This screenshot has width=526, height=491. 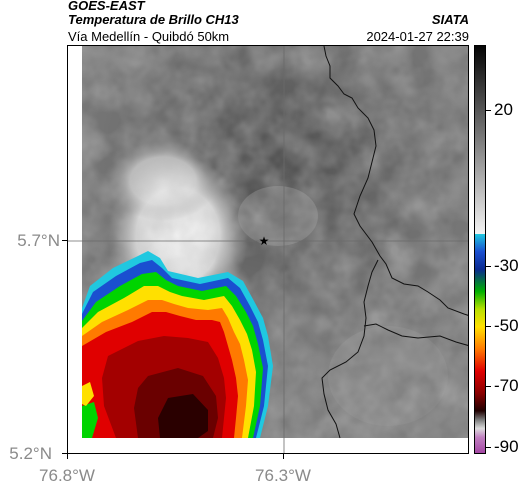 What do you see at coordinates (506, 446) in the screenshot?
I see `colorbar-label-minus90: -90` at bounding box center [506, 446].